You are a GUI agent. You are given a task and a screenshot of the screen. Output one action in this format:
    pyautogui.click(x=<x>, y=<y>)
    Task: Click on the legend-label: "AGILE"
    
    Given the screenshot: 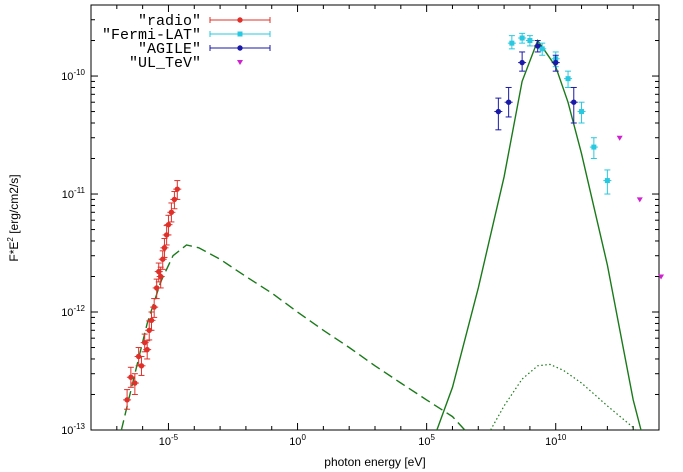 What is the action you would take?
    pyautogui.click(x=169, y=49)
    